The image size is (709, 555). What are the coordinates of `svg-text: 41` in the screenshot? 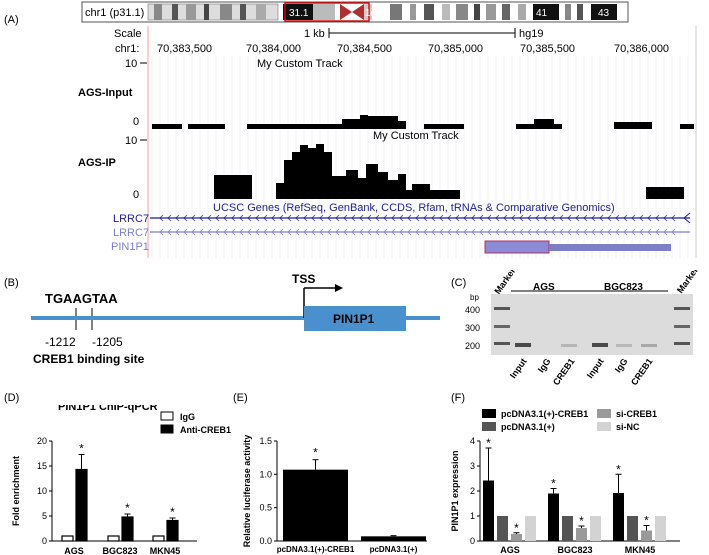 It's located at (542, 13).